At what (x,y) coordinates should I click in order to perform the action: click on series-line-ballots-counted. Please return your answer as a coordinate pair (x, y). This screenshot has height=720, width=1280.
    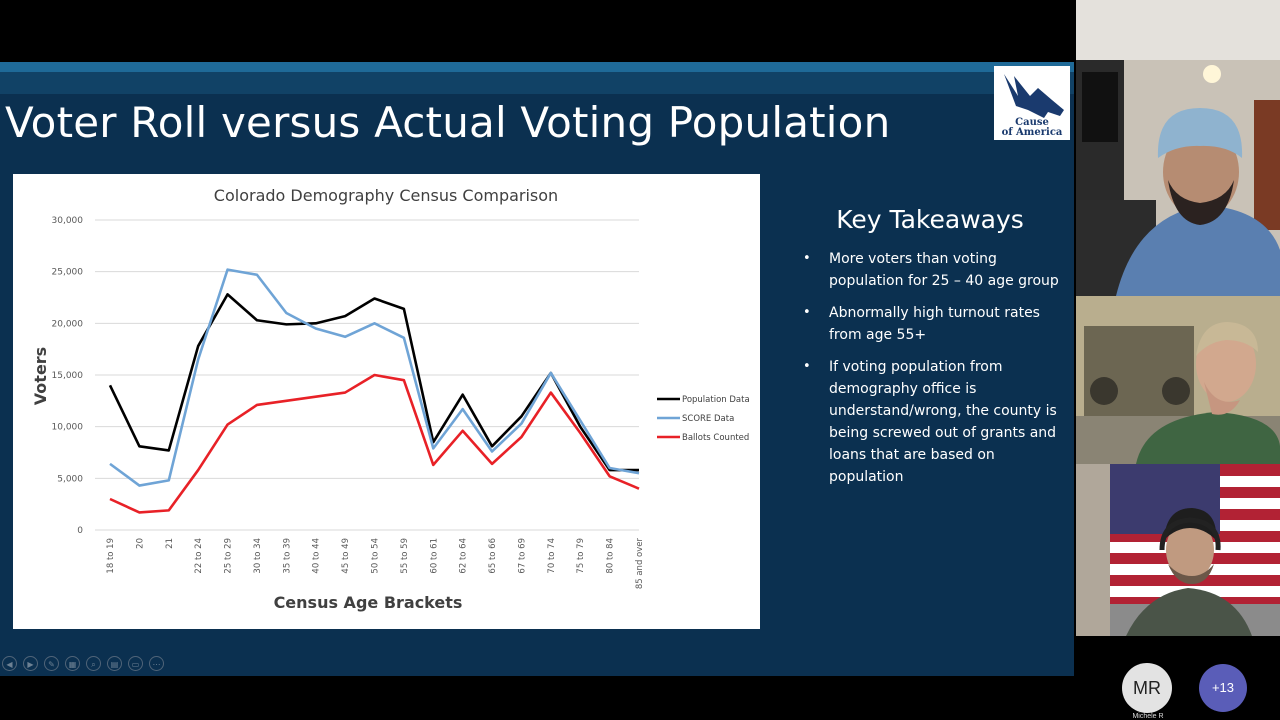
    Looking at the image, I should click on (374, 443).